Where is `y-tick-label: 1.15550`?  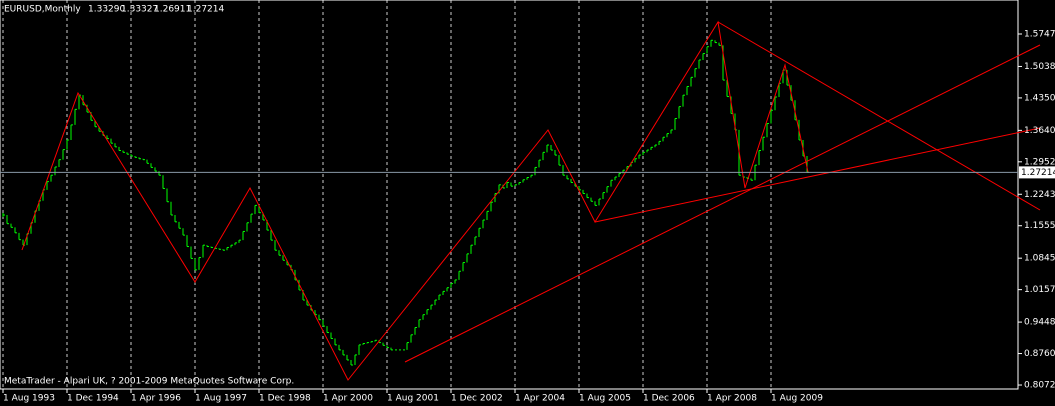
y-tick-label: 1.15550 is located at coordinates (1039, 226).